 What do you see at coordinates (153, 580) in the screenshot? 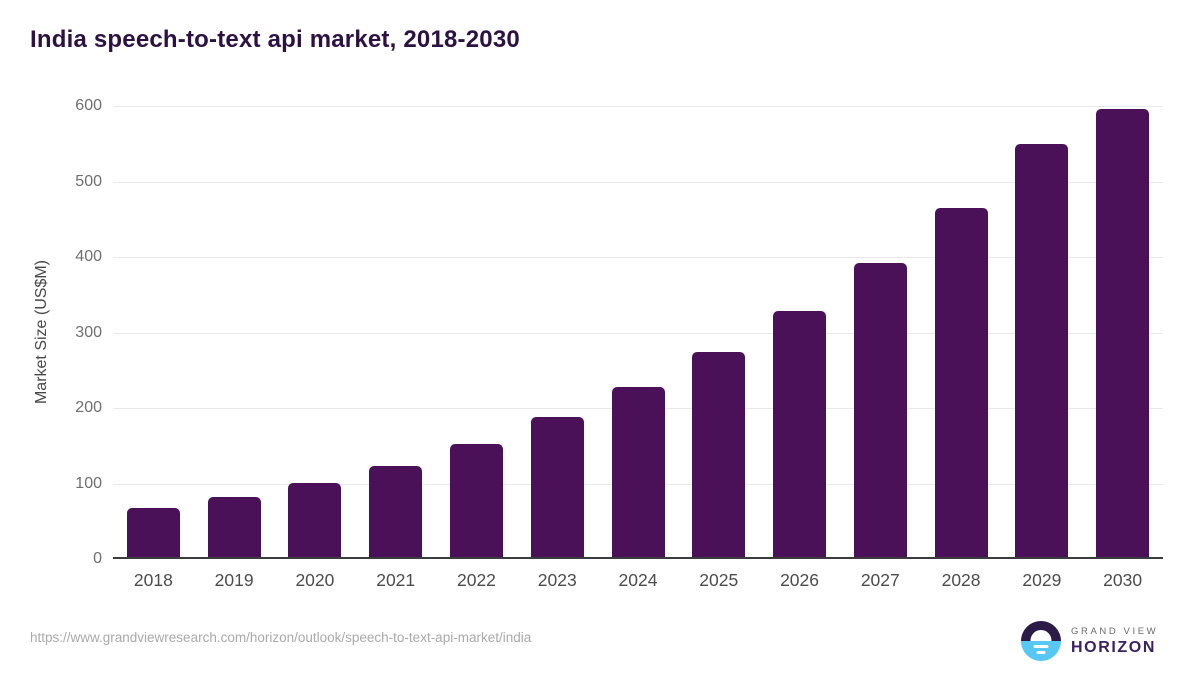
I see `x-tick-label-2018: 2018` at bounding box center [153, 580].